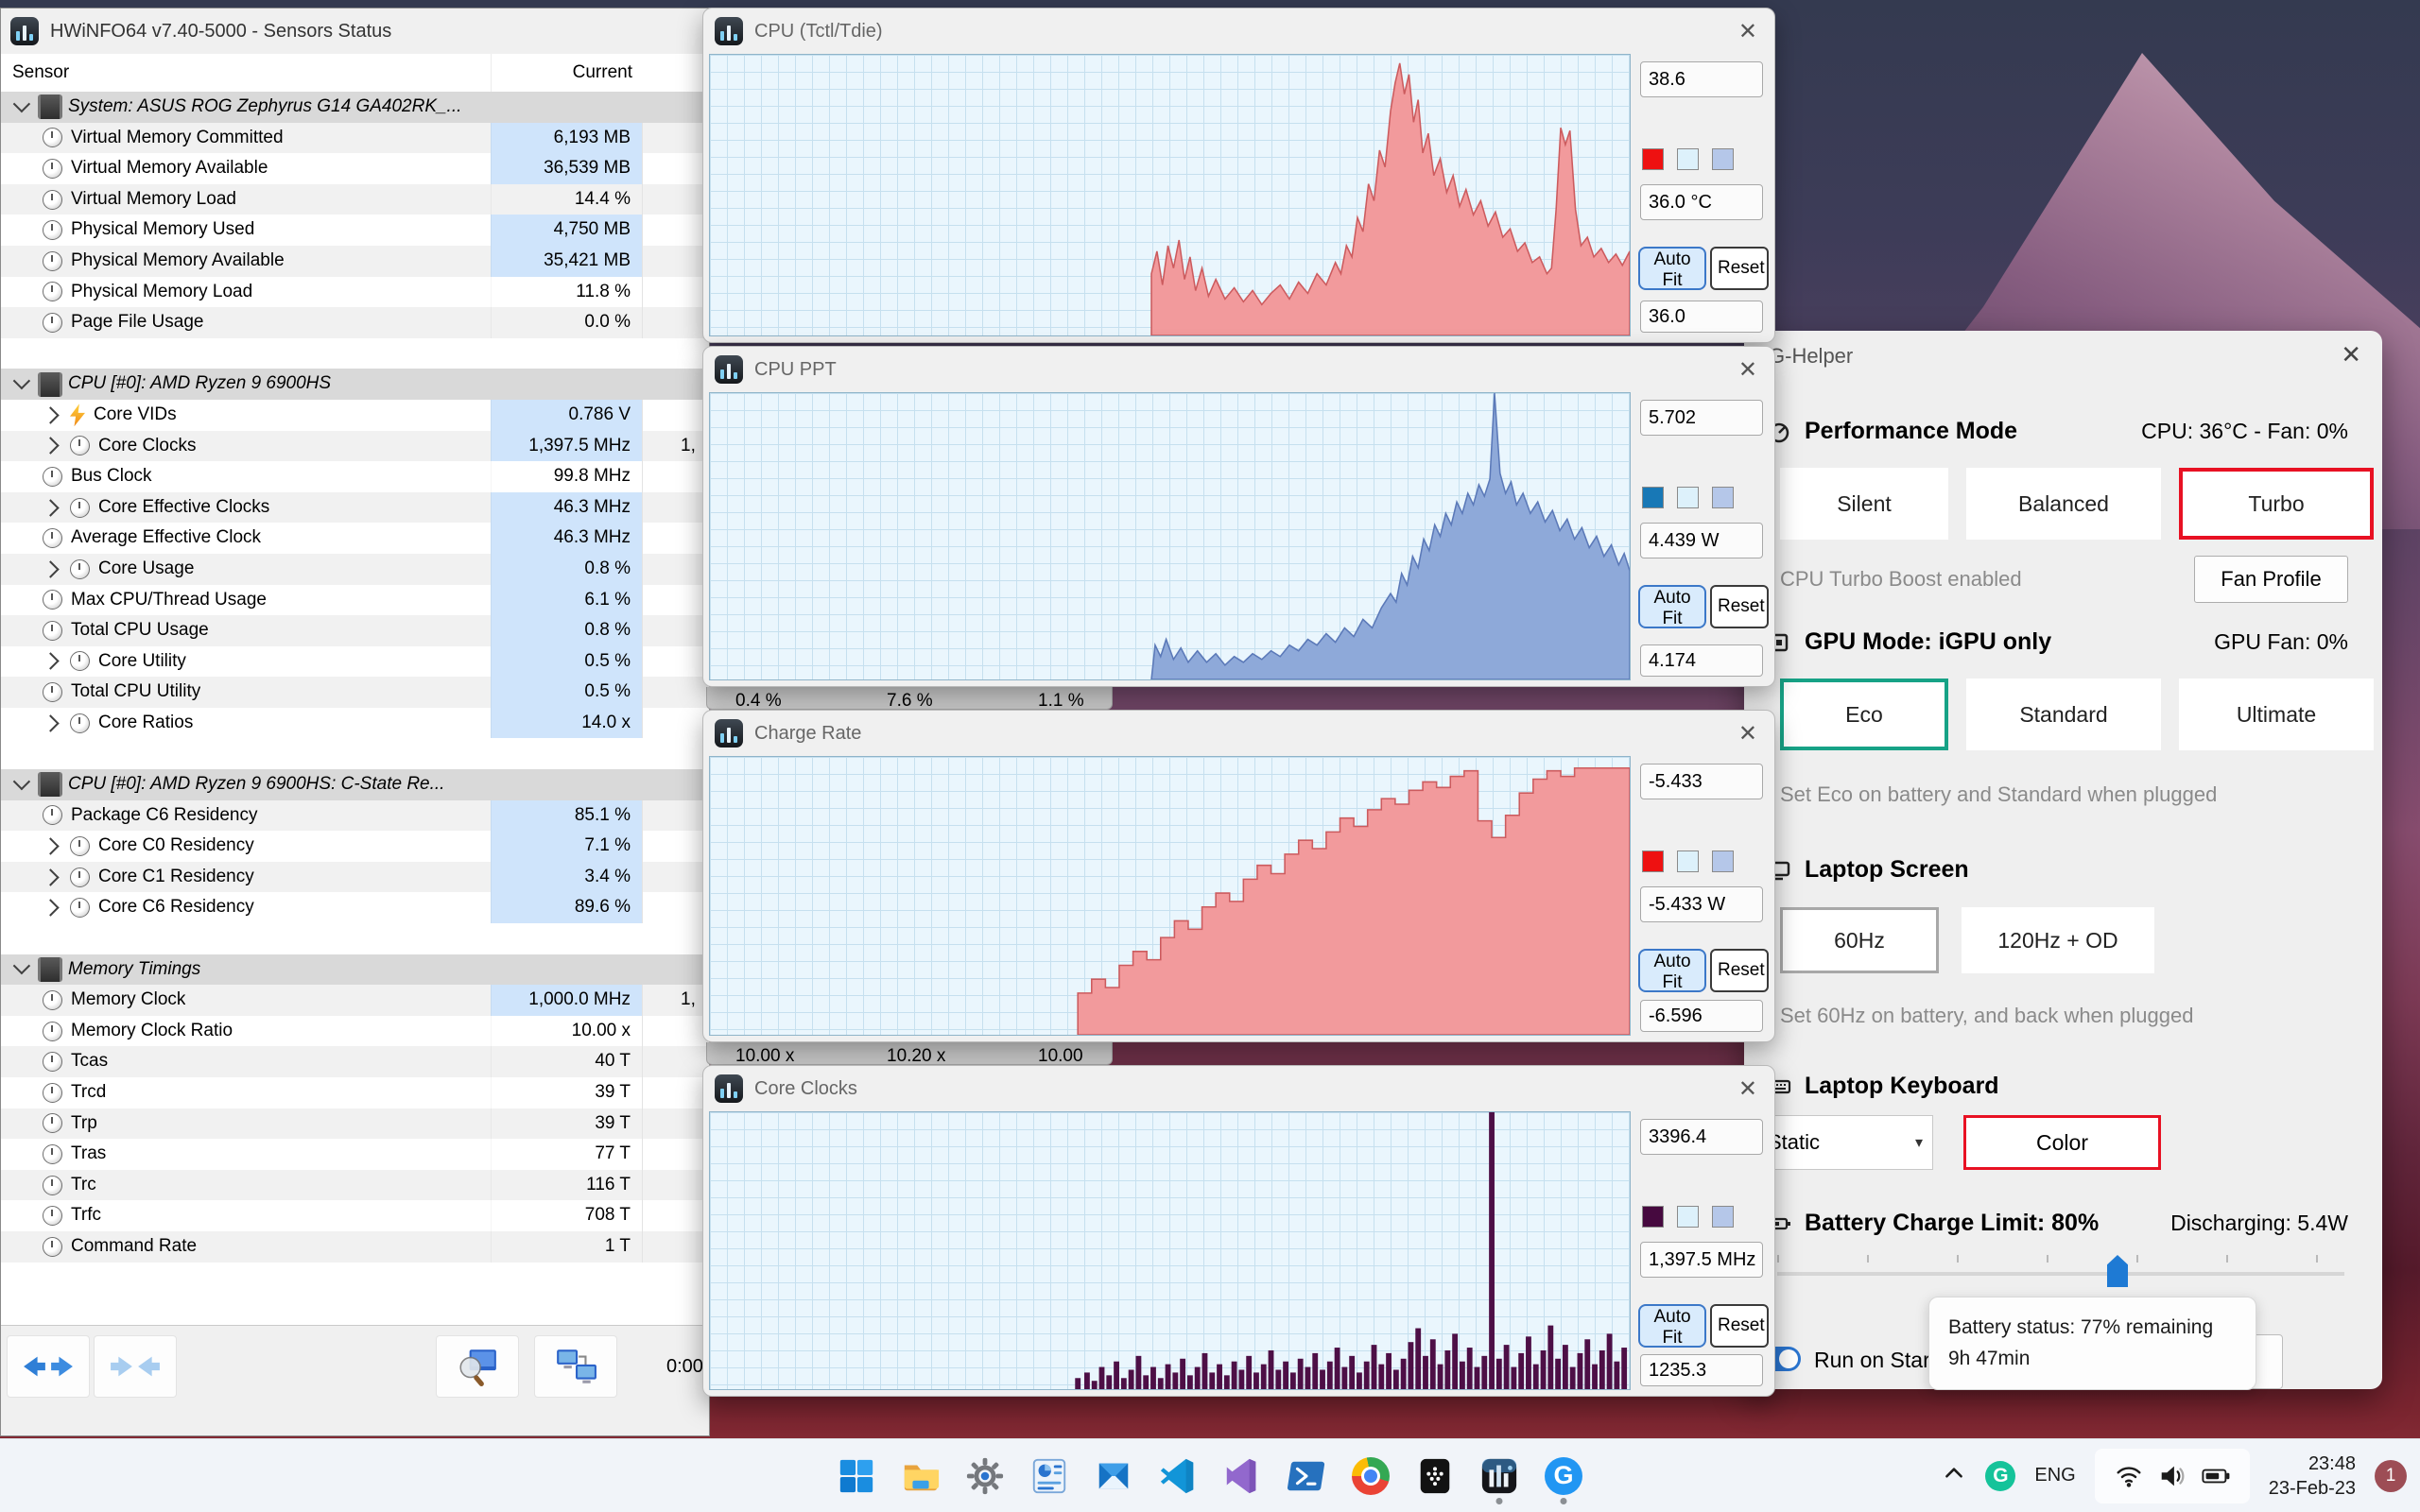 Image resolution: width=2420 pixels, height=1512 pixels. What do you see at coordinates (135, 1366) in the screenshot?
I see `collapse-all-button` at bounding box center [135, 1366].